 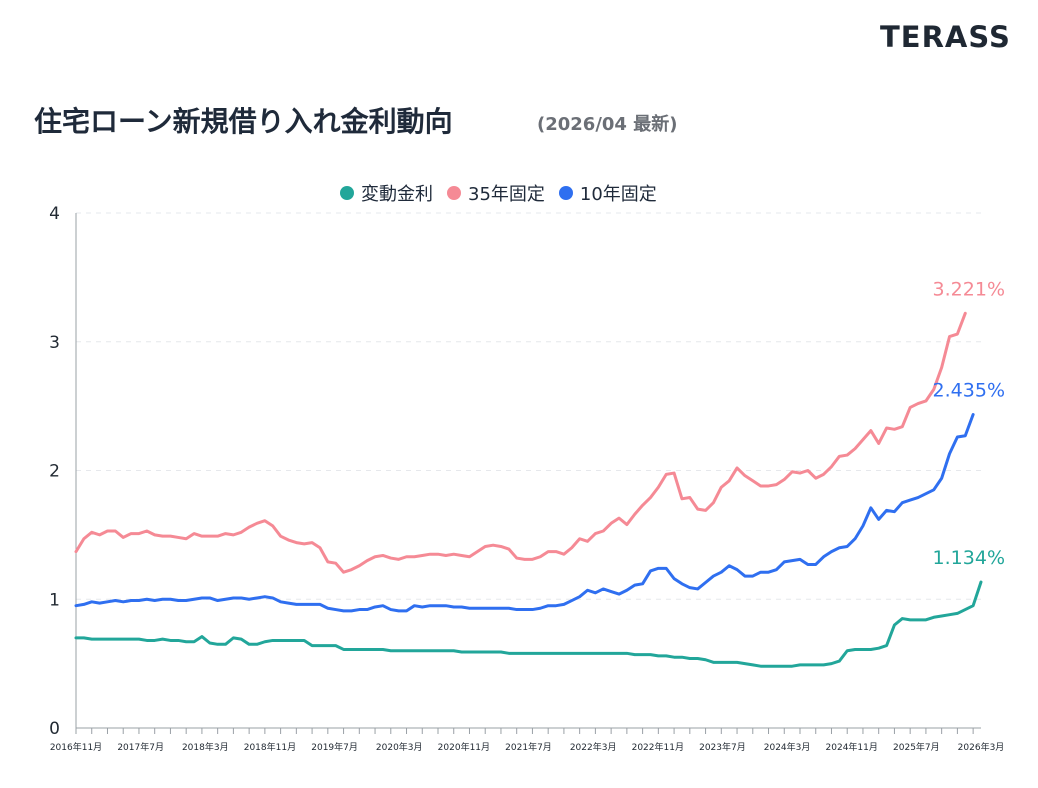 I want to click on legend-label-variable: 変動金利, so click(x=397, y=194).